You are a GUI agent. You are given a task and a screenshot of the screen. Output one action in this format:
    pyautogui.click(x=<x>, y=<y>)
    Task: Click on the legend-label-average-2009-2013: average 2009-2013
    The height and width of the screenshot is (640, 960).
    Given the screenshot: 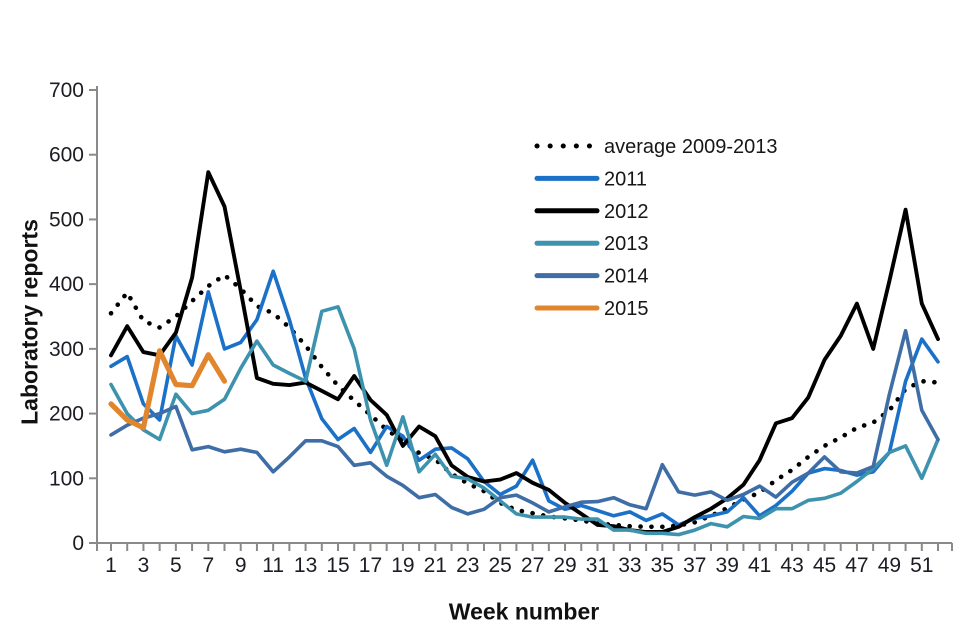 What is the action you would take?
    pyautogui.click(x=690, y=147)
    